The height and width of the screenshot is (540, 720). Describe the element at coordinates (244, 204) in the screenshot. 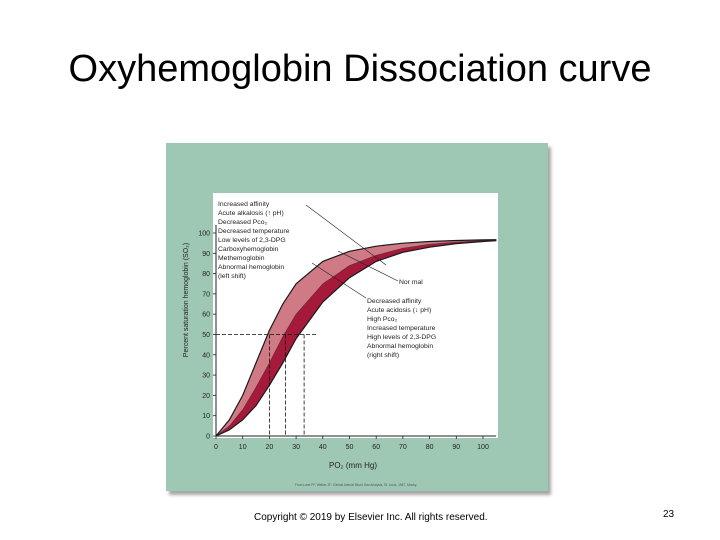

I see `left-shift-annotation-line: Increased affinity` at that location.